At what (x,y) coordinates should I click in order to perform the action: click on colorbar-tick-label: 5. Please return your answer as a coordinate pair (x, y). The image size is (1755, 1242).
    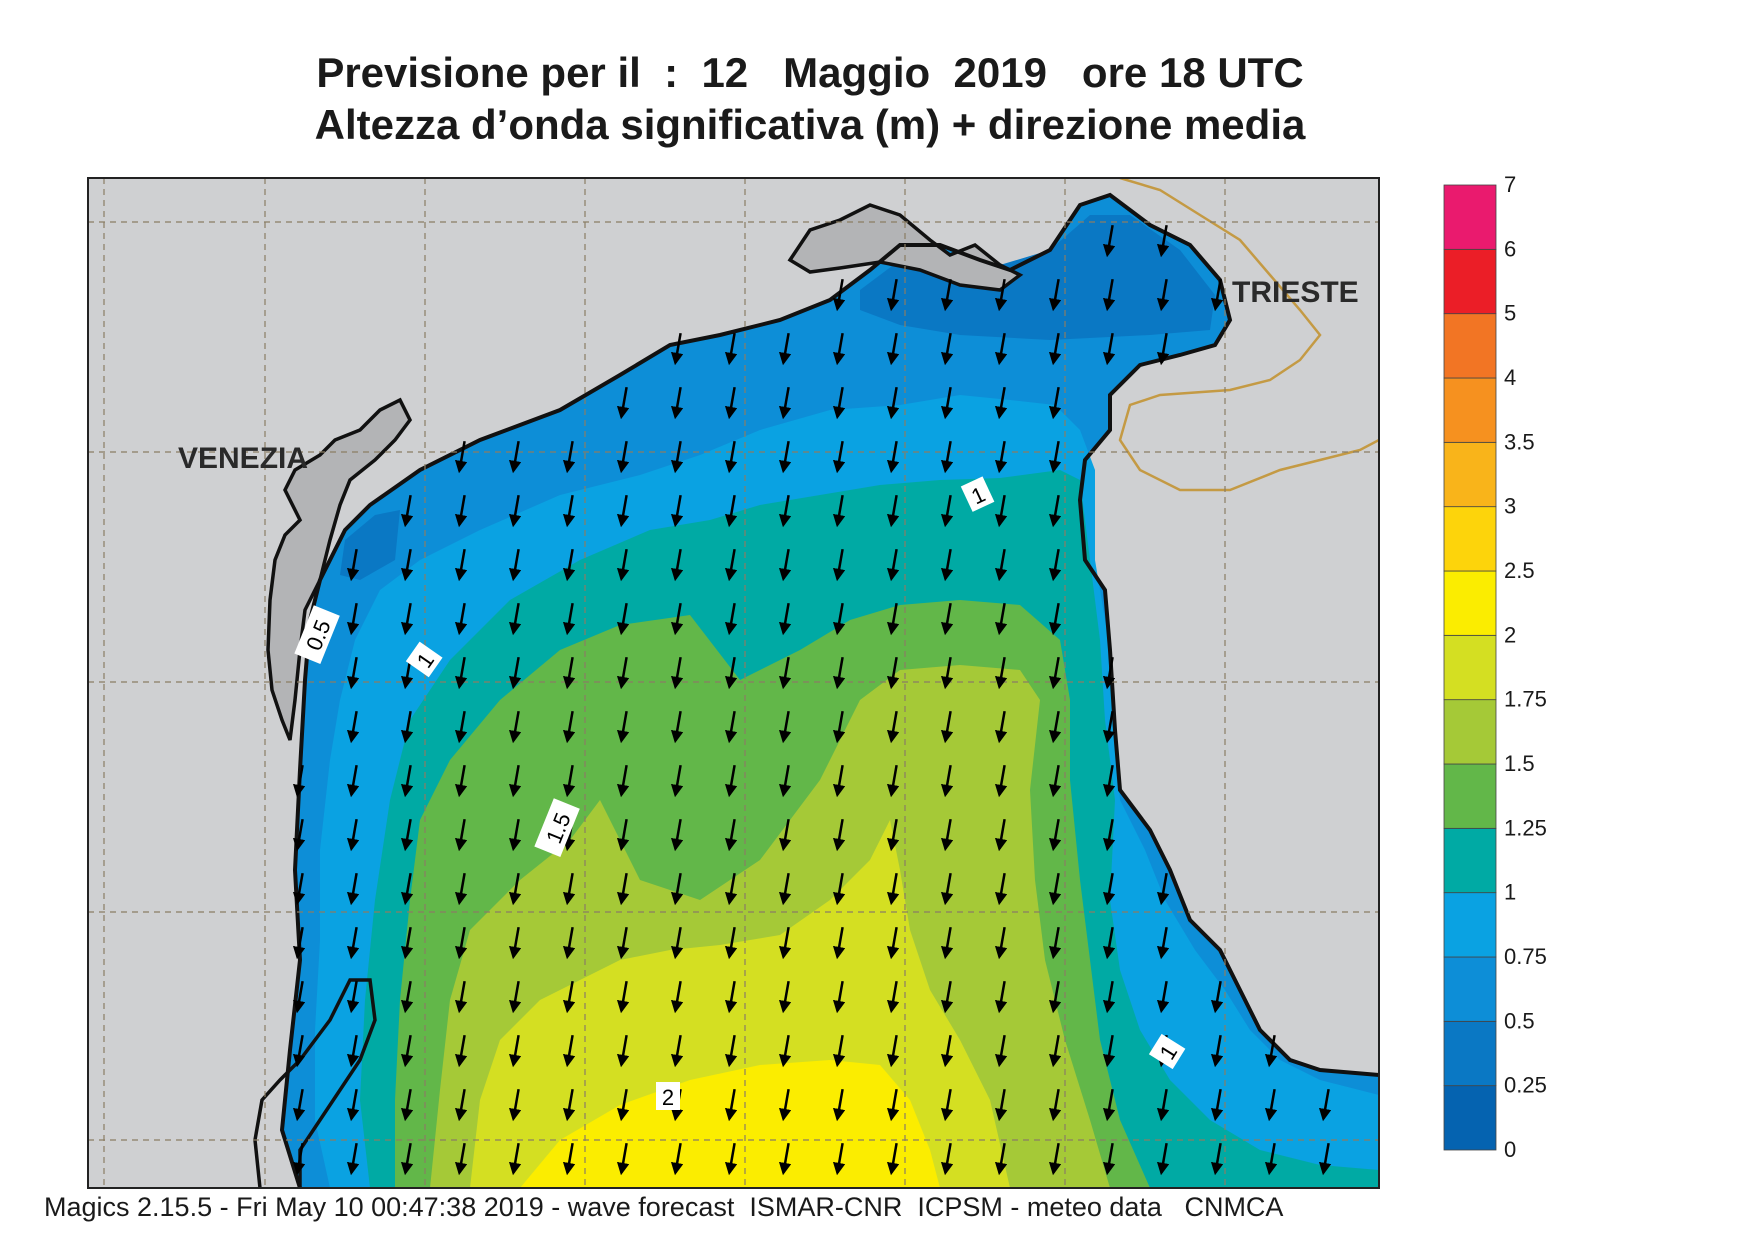
    Looking at the image, I should click on (1510, 313).